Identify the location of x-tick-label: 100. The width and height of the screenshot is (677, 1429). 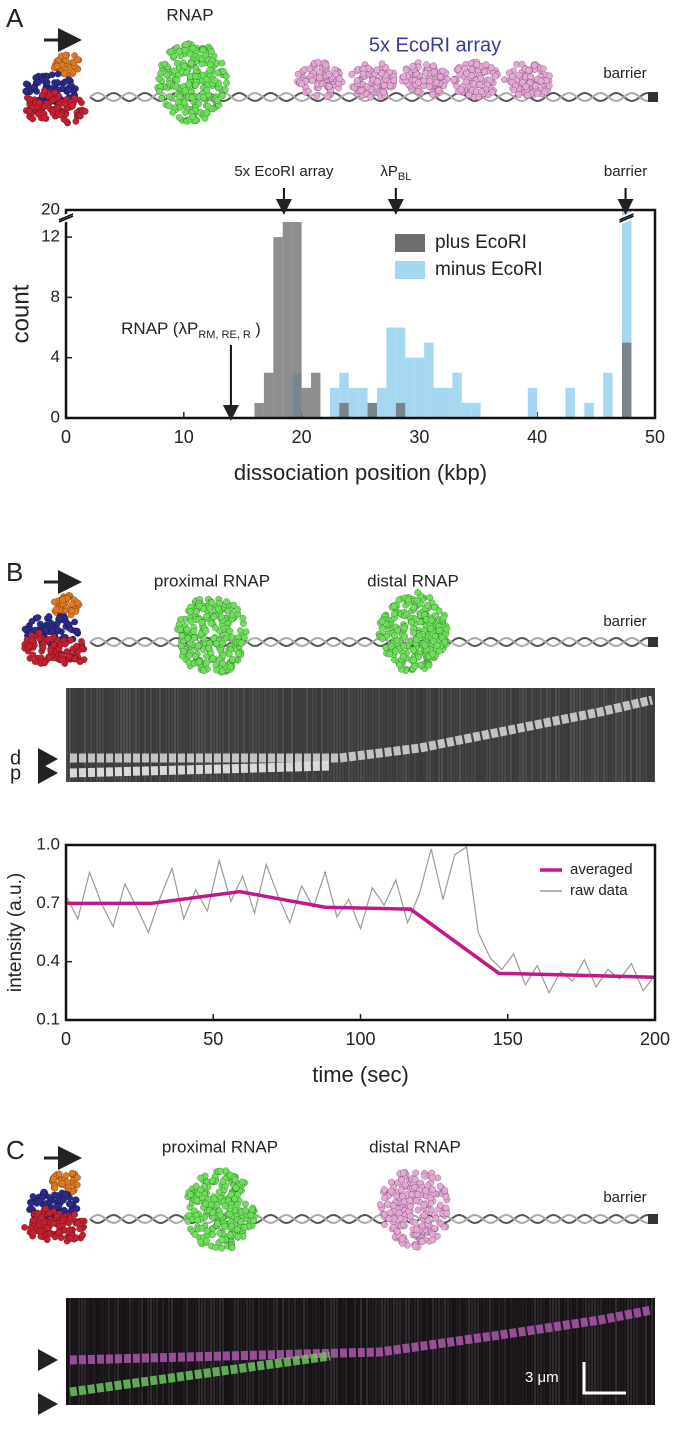
(360, 1039).